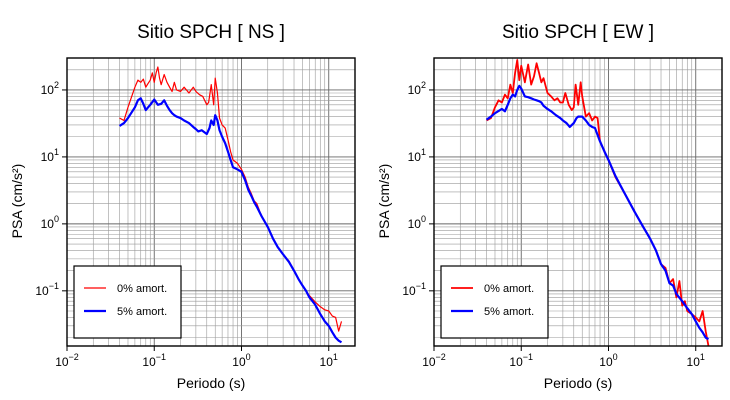  I want to click on chart-title: Sitio SPCH [ NS ], so click(211, 32).